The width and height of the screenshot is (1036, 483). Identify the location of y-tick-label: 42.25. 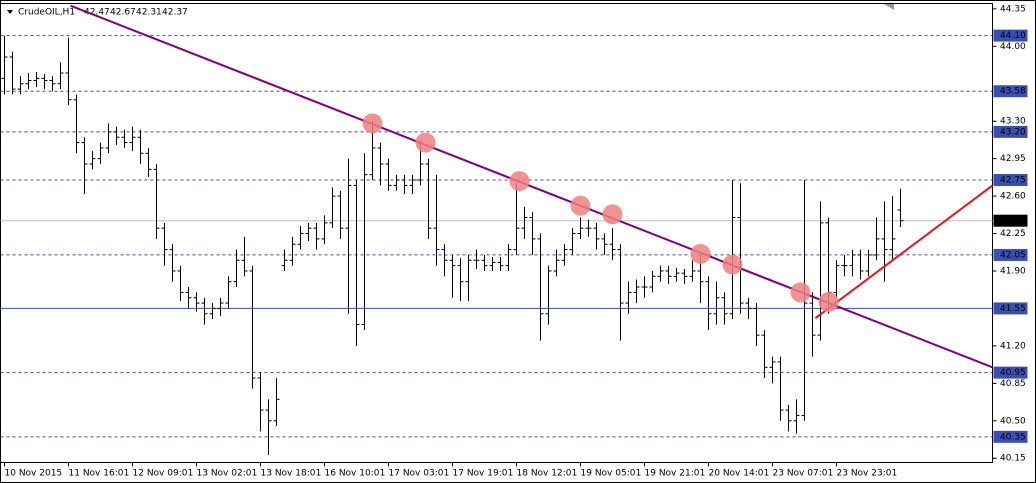
(1013, 234).